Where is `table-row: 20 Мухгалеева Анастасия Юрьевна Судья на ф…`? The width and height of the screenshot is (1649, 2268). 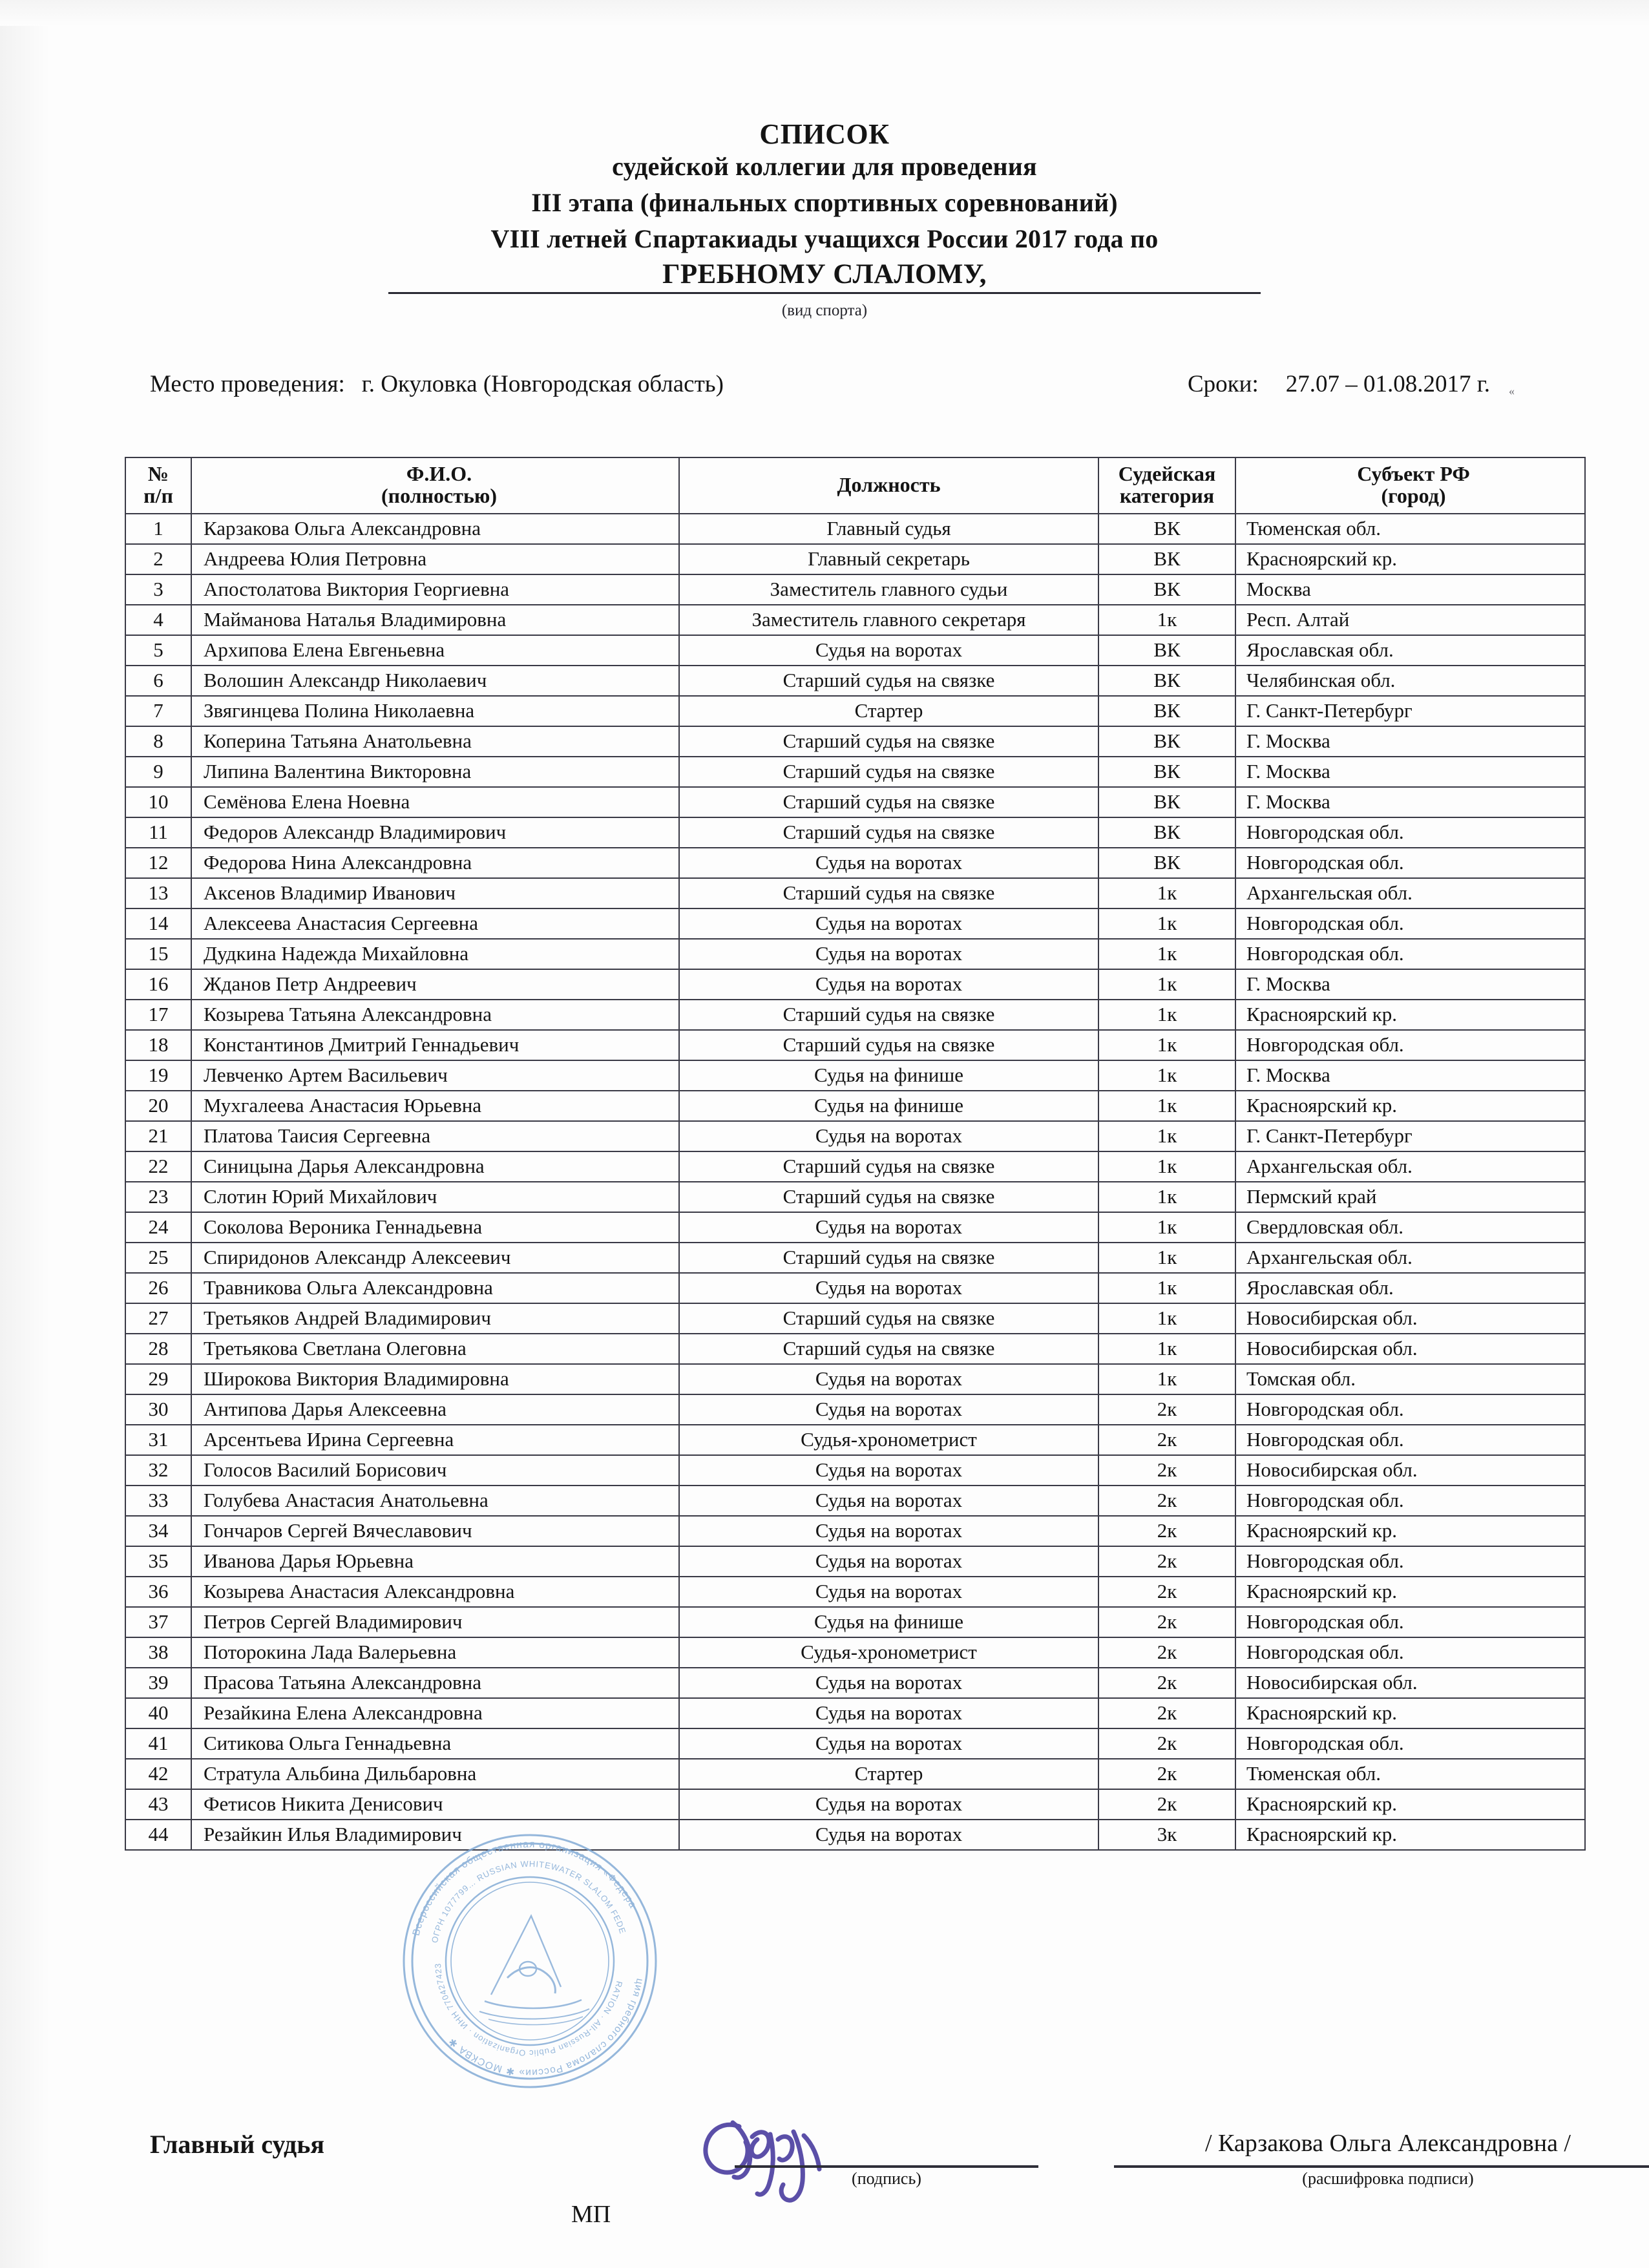
table-row: 20 Мухгалеева Анастасия Юрьевна Судья на ф… is located at coordinates (856, 1106).